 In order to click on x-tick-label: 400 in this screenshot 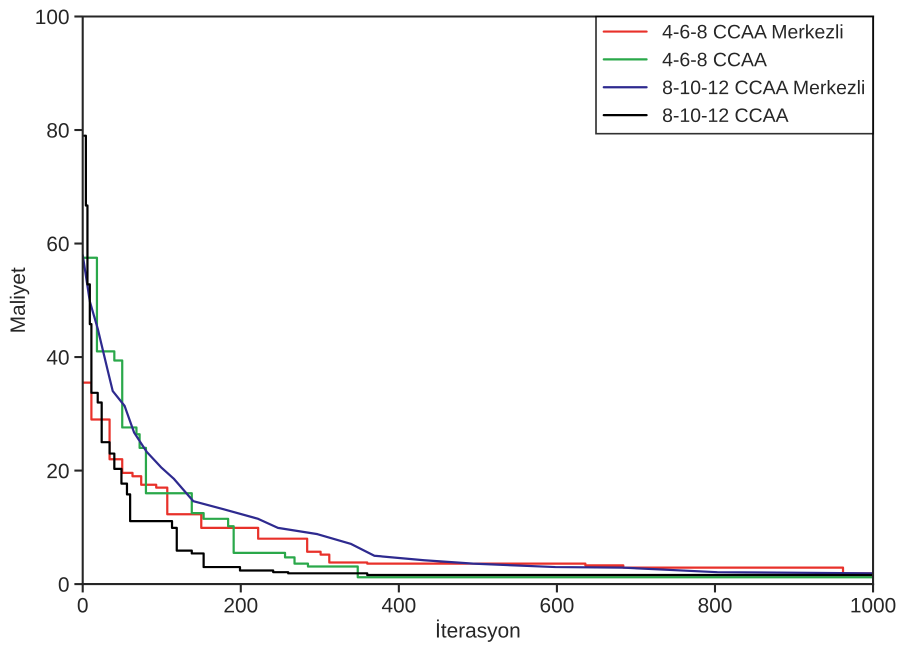, I will do `click(399, 605)`.